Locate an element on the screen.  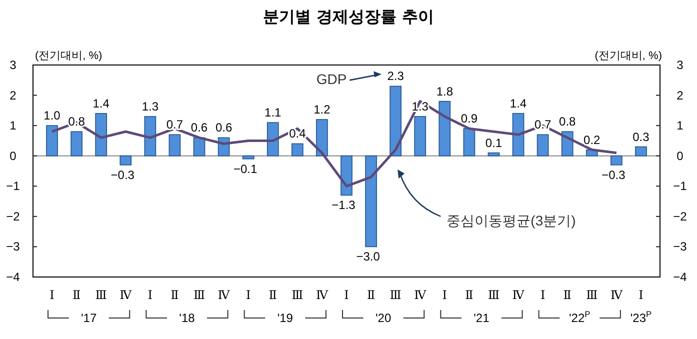
y2-tick-label: 2 is located at coordinates (680, 95).